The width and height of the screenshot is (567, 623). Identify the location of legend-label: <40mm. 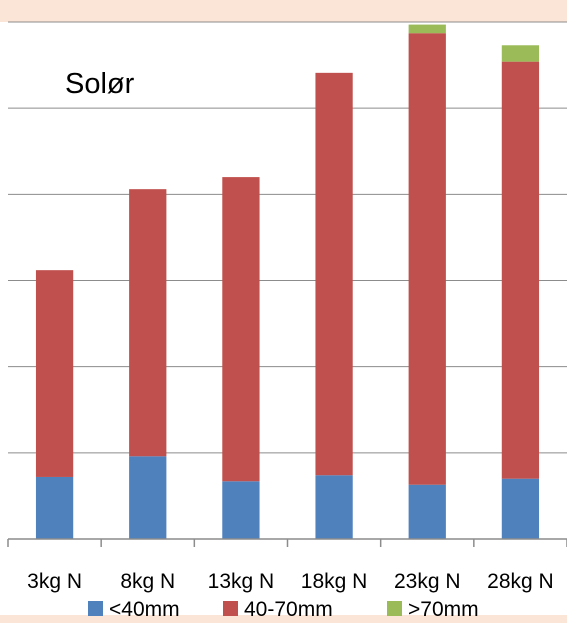
(144, 609).